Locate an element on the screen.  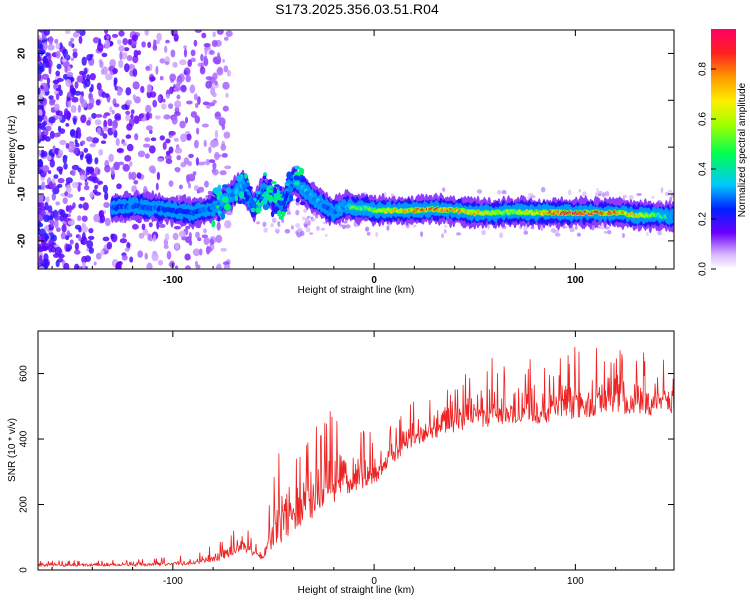
chart-title: S173.2025.356.03.51.R04 is located at coordinates (357, 9).